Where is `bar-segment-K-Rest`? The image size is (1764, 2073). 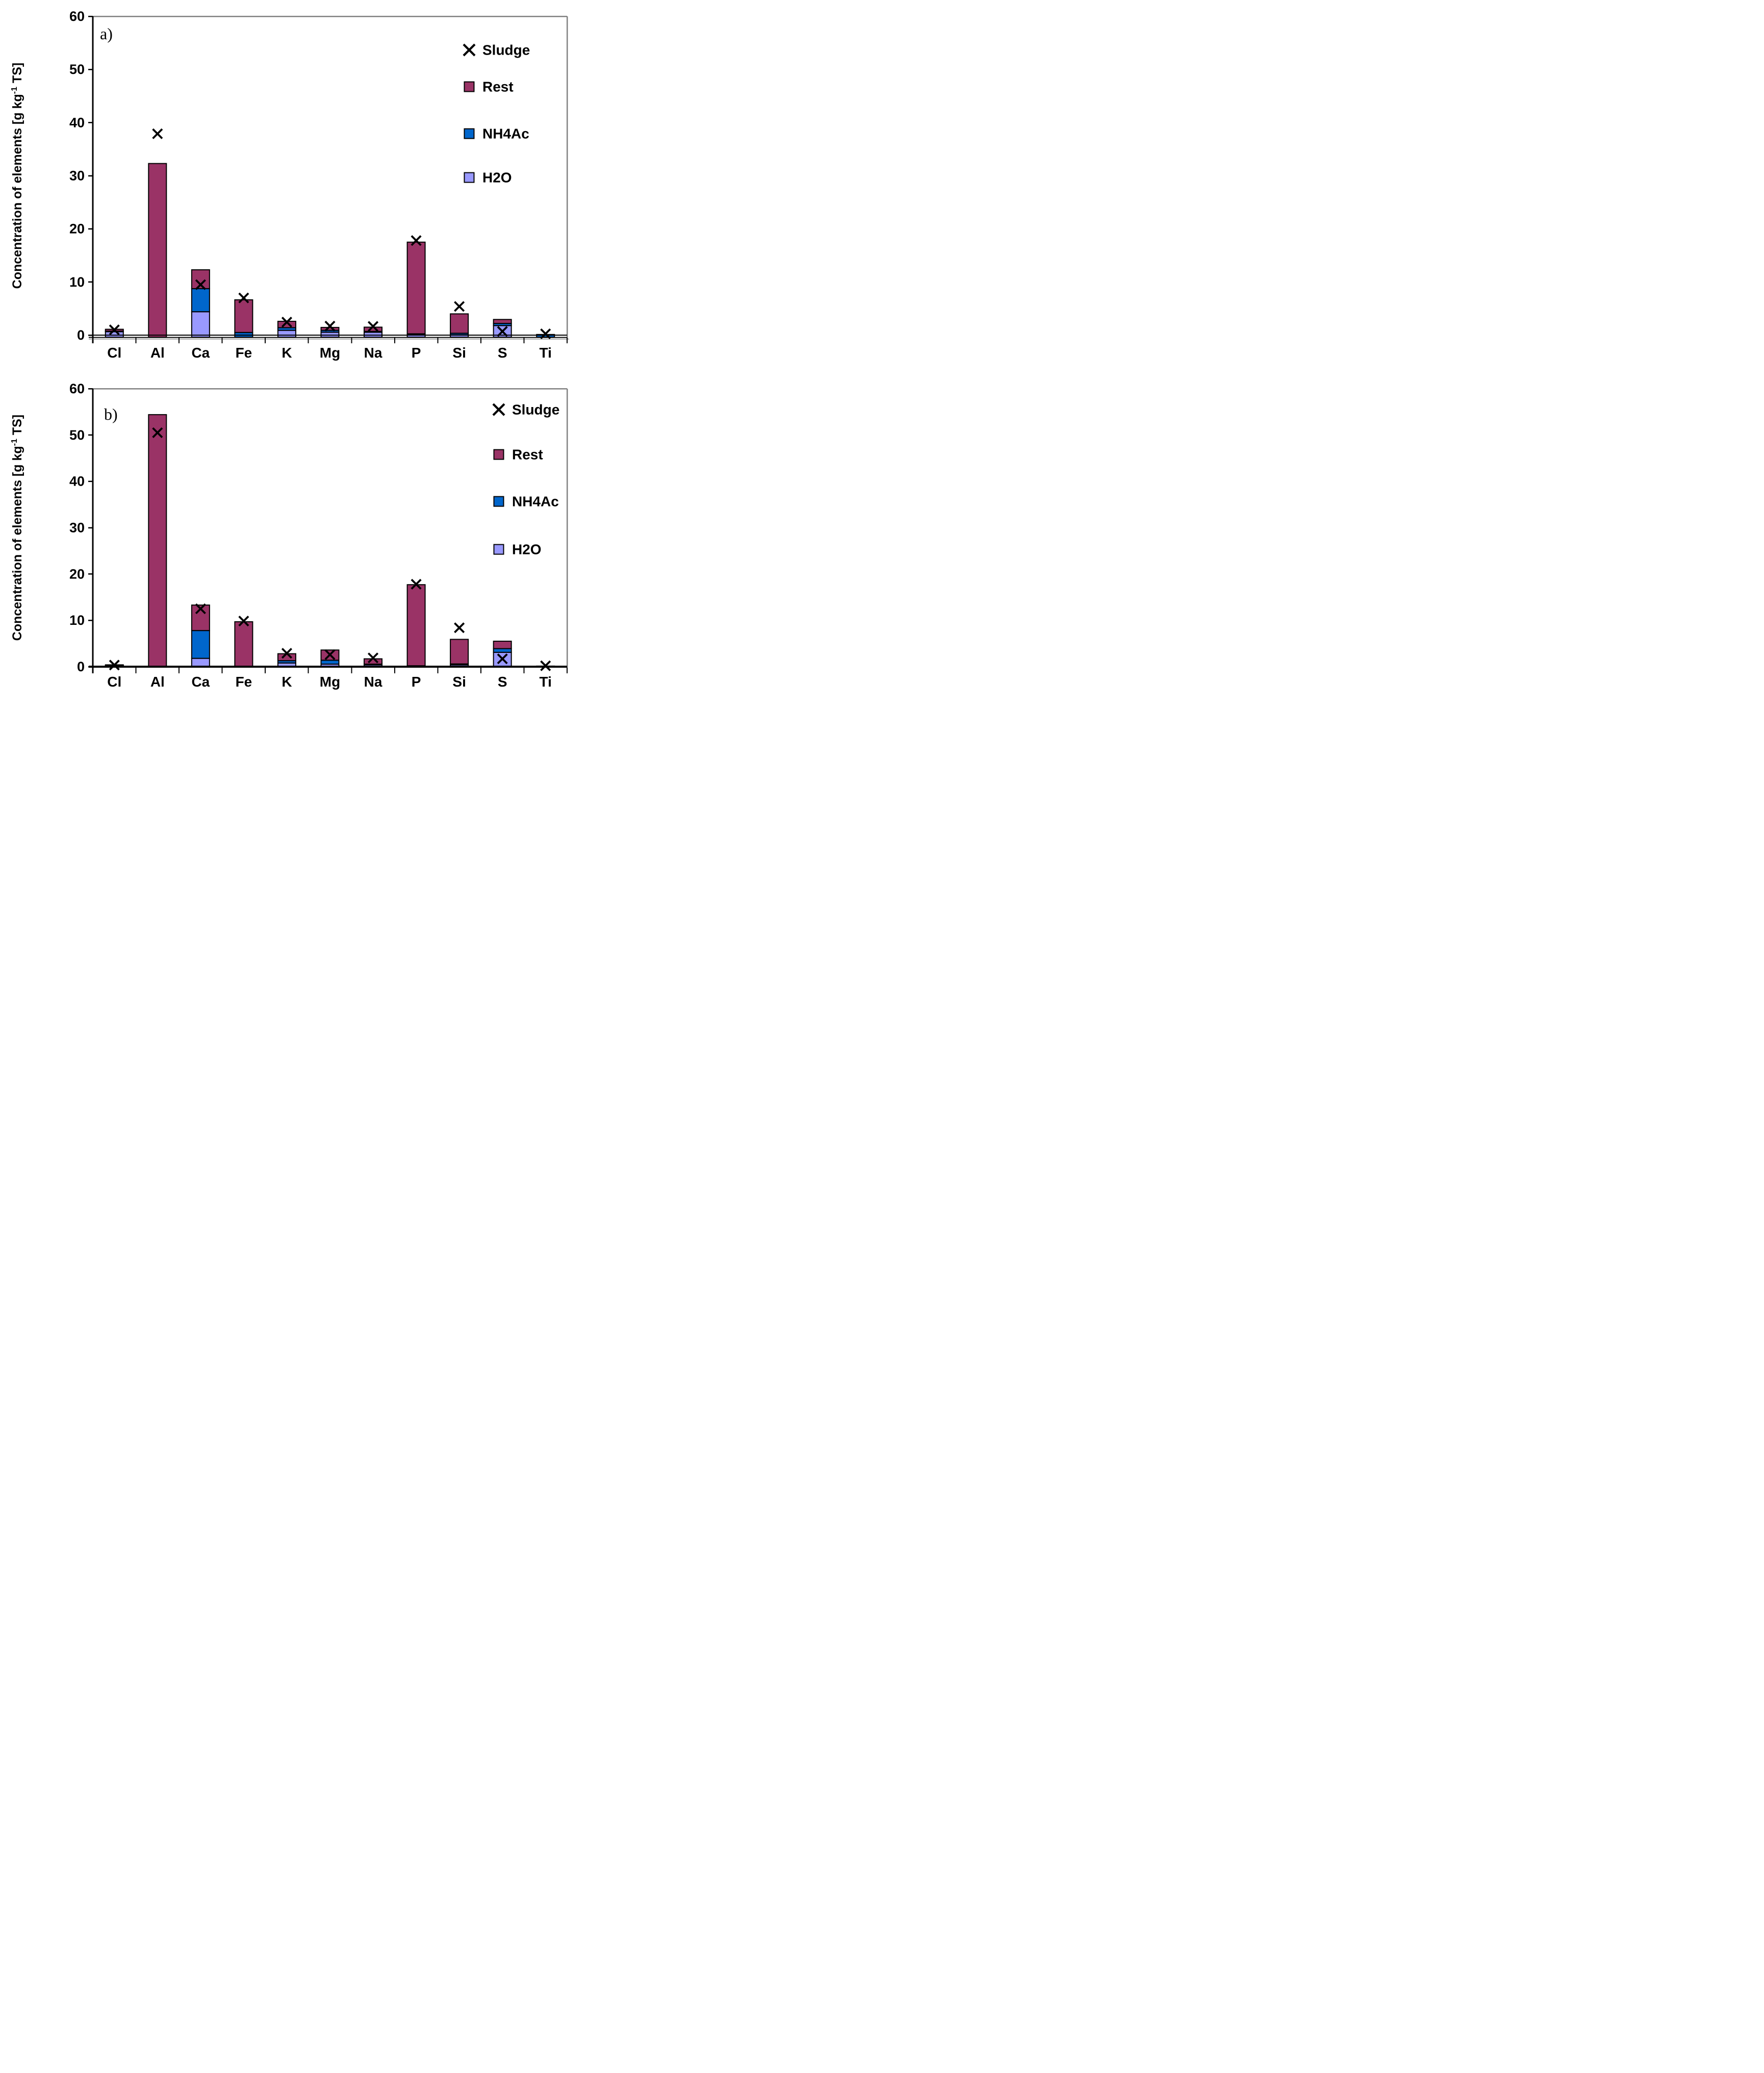
bar-segment-K-Rest is located at coordinates (286, 657).